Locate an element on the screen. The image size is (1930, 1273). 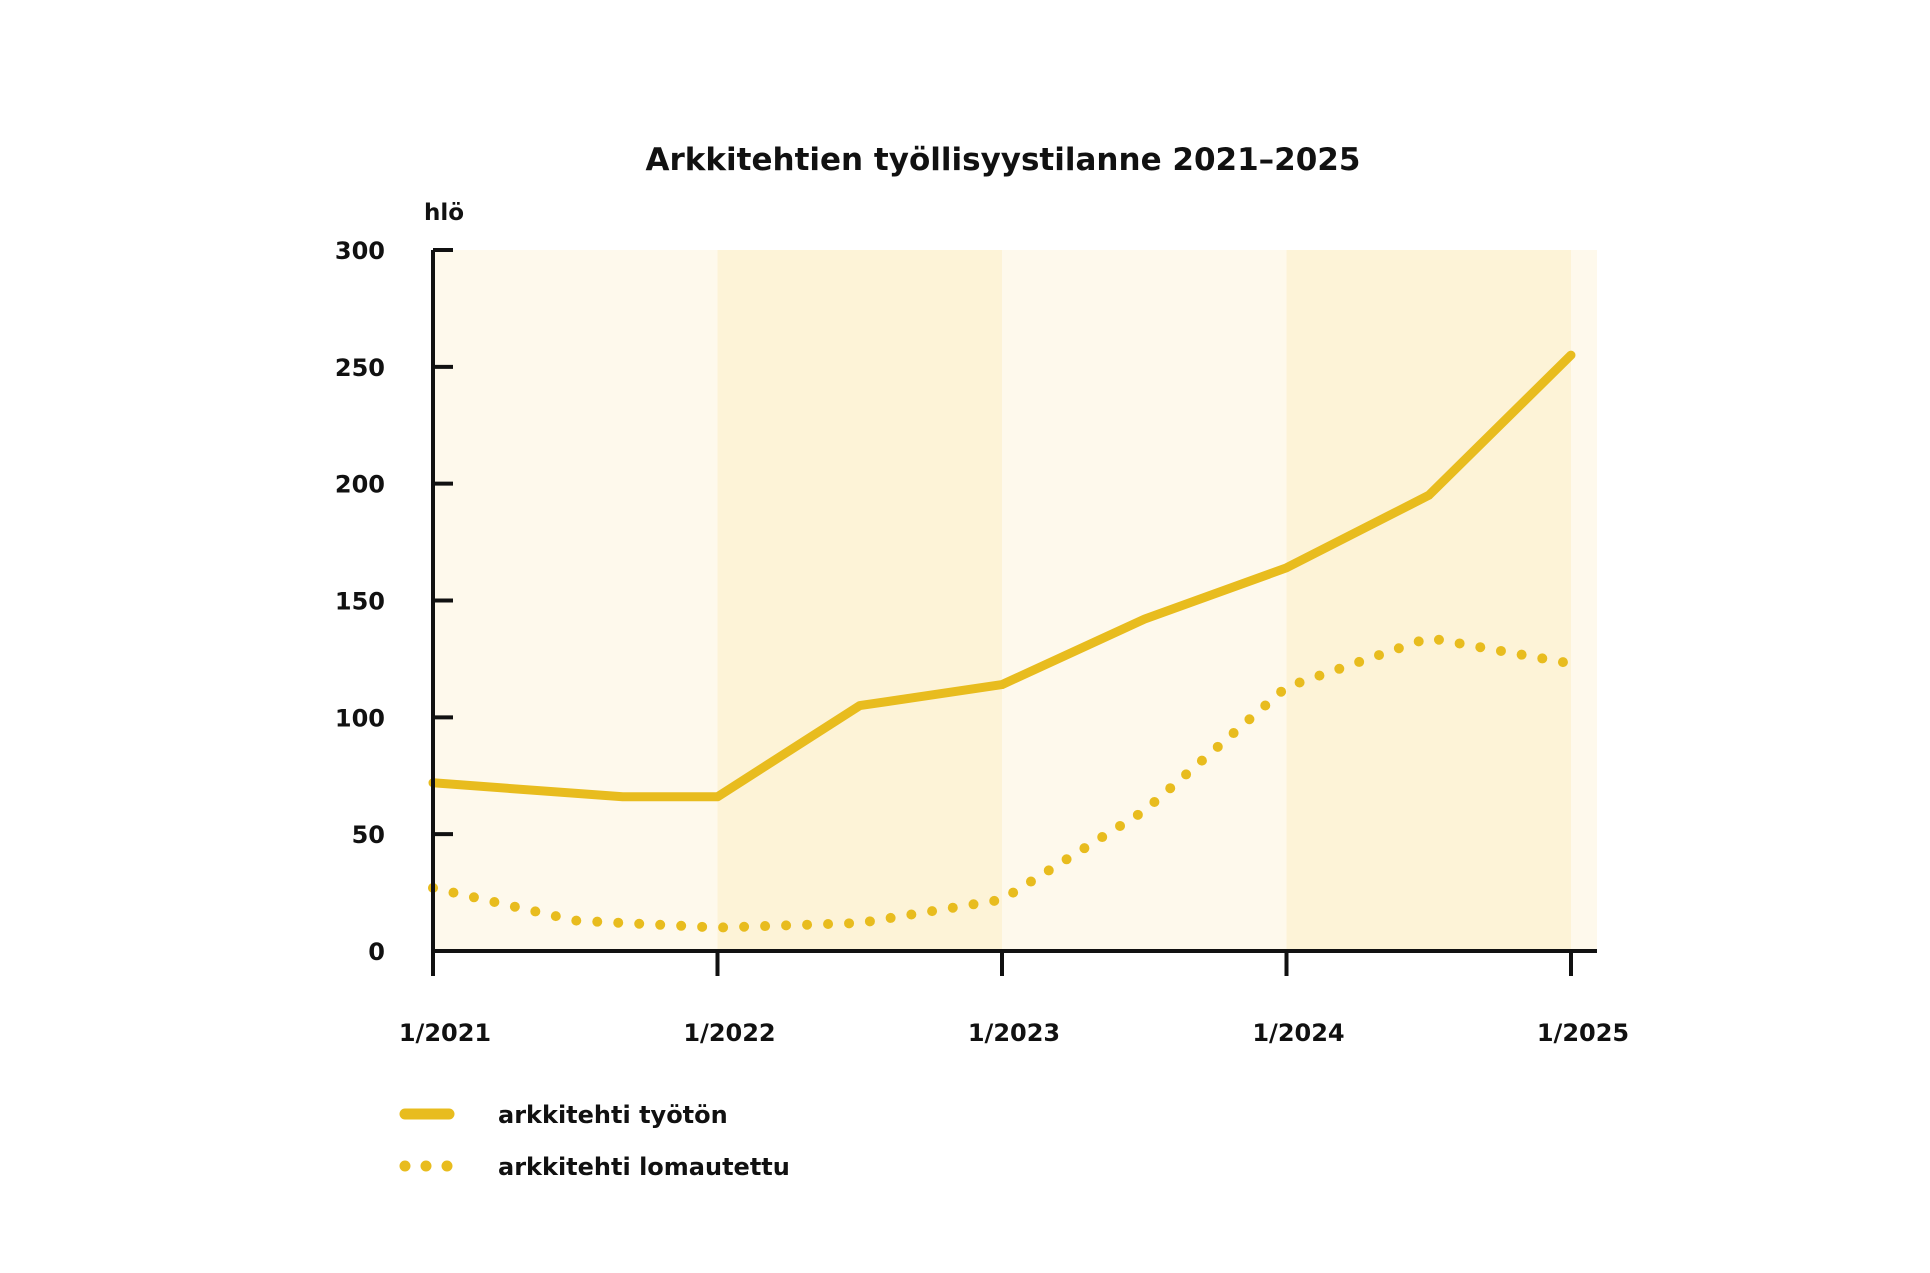
y-tick-label: 150 is located at coordinates (360, 602).